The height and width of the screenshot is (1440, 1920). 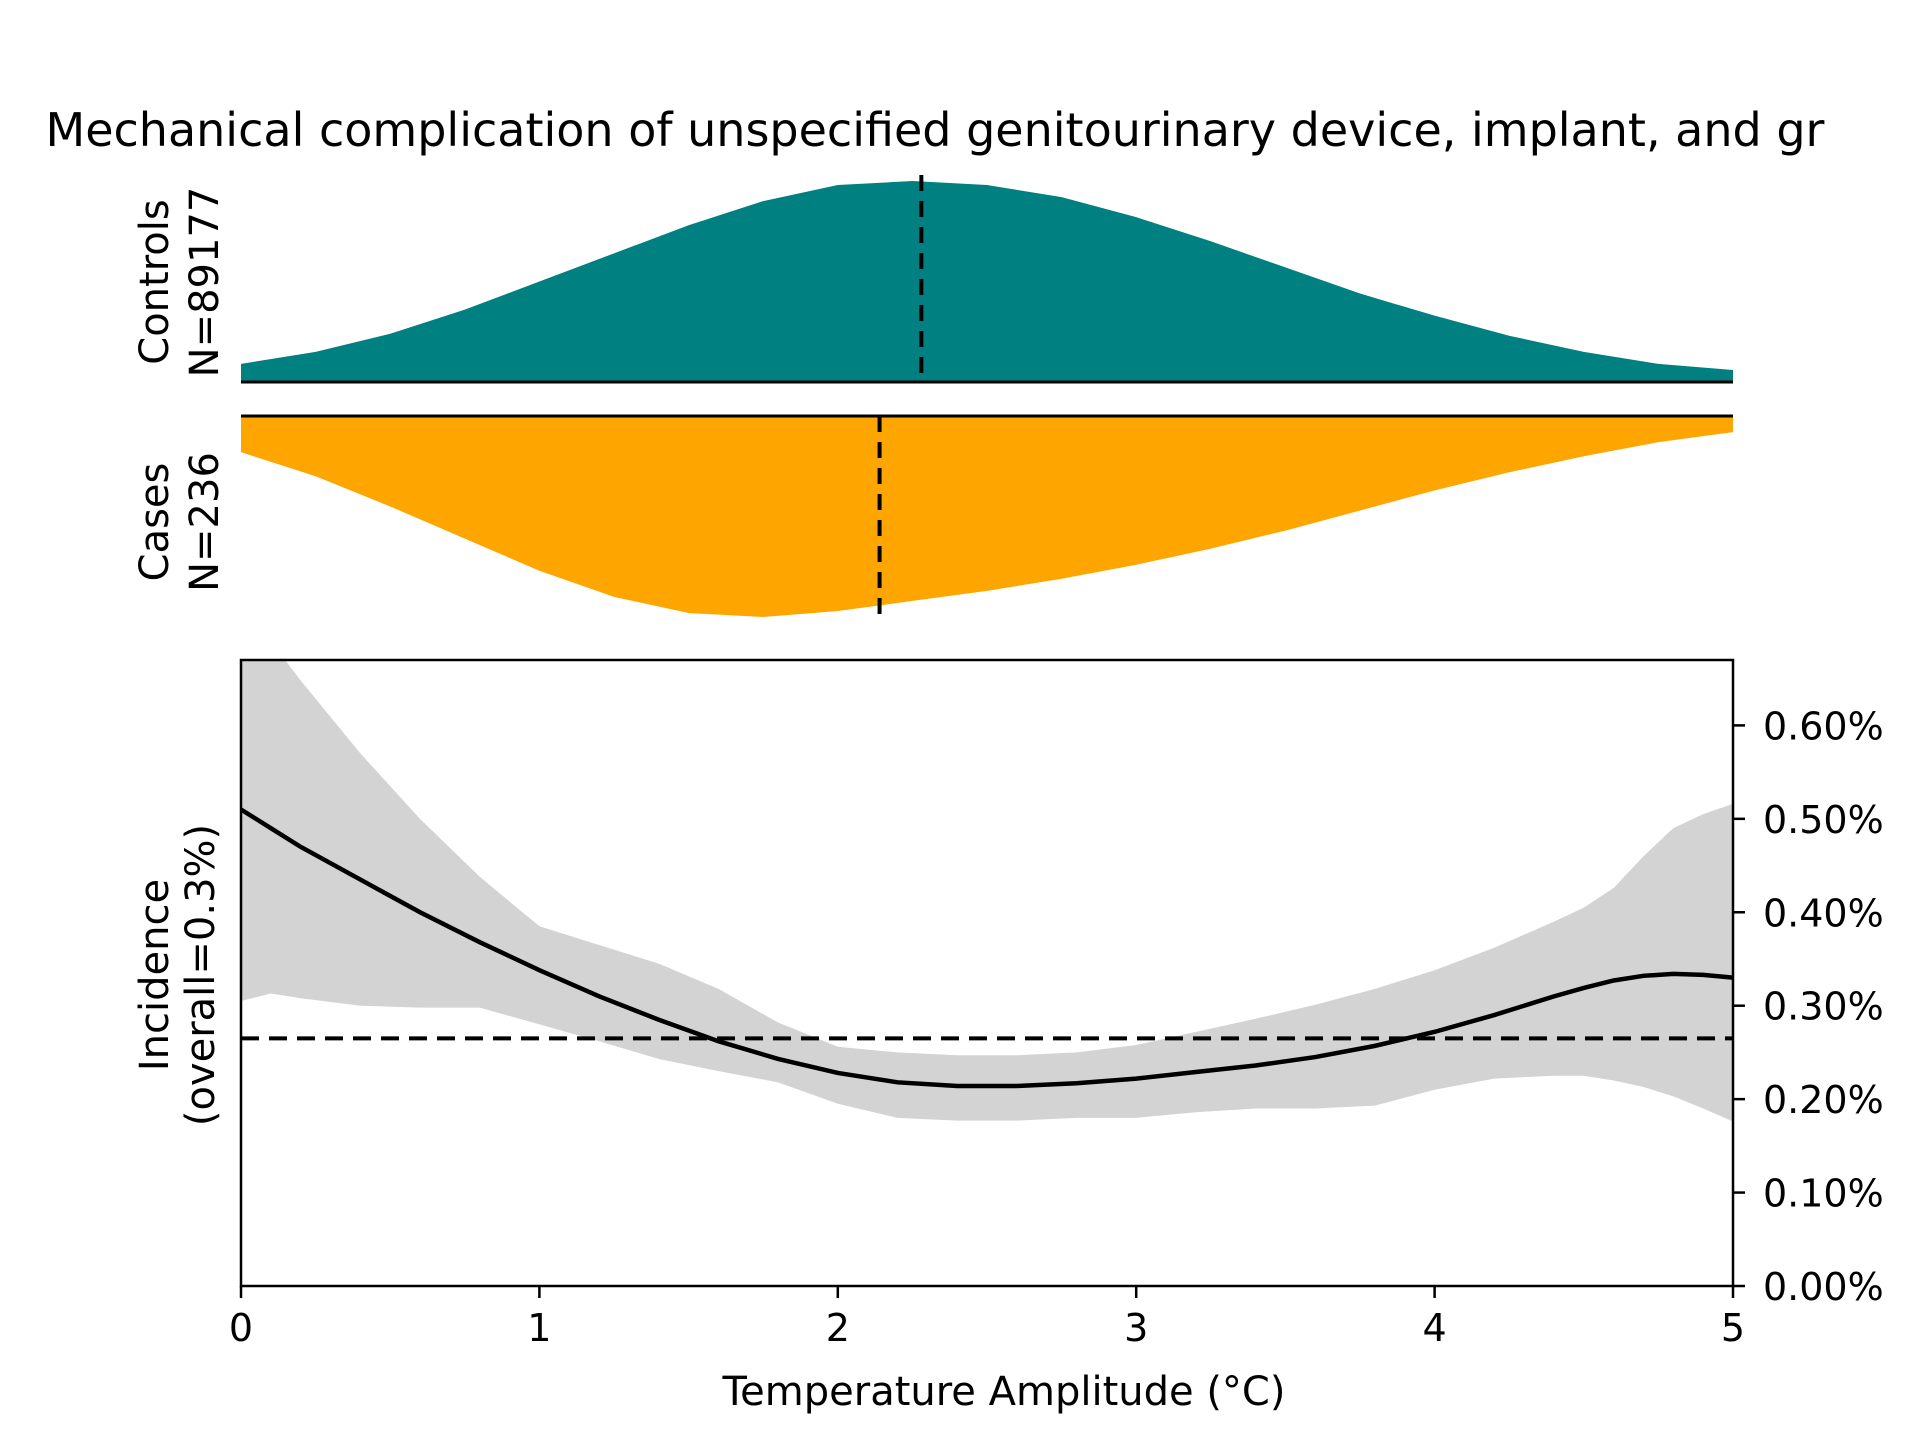 What do you see at coordinates (1733, 1328) in the screenshot?
I see `x-tick-label: 5` at bounding box center [1733, 1328].